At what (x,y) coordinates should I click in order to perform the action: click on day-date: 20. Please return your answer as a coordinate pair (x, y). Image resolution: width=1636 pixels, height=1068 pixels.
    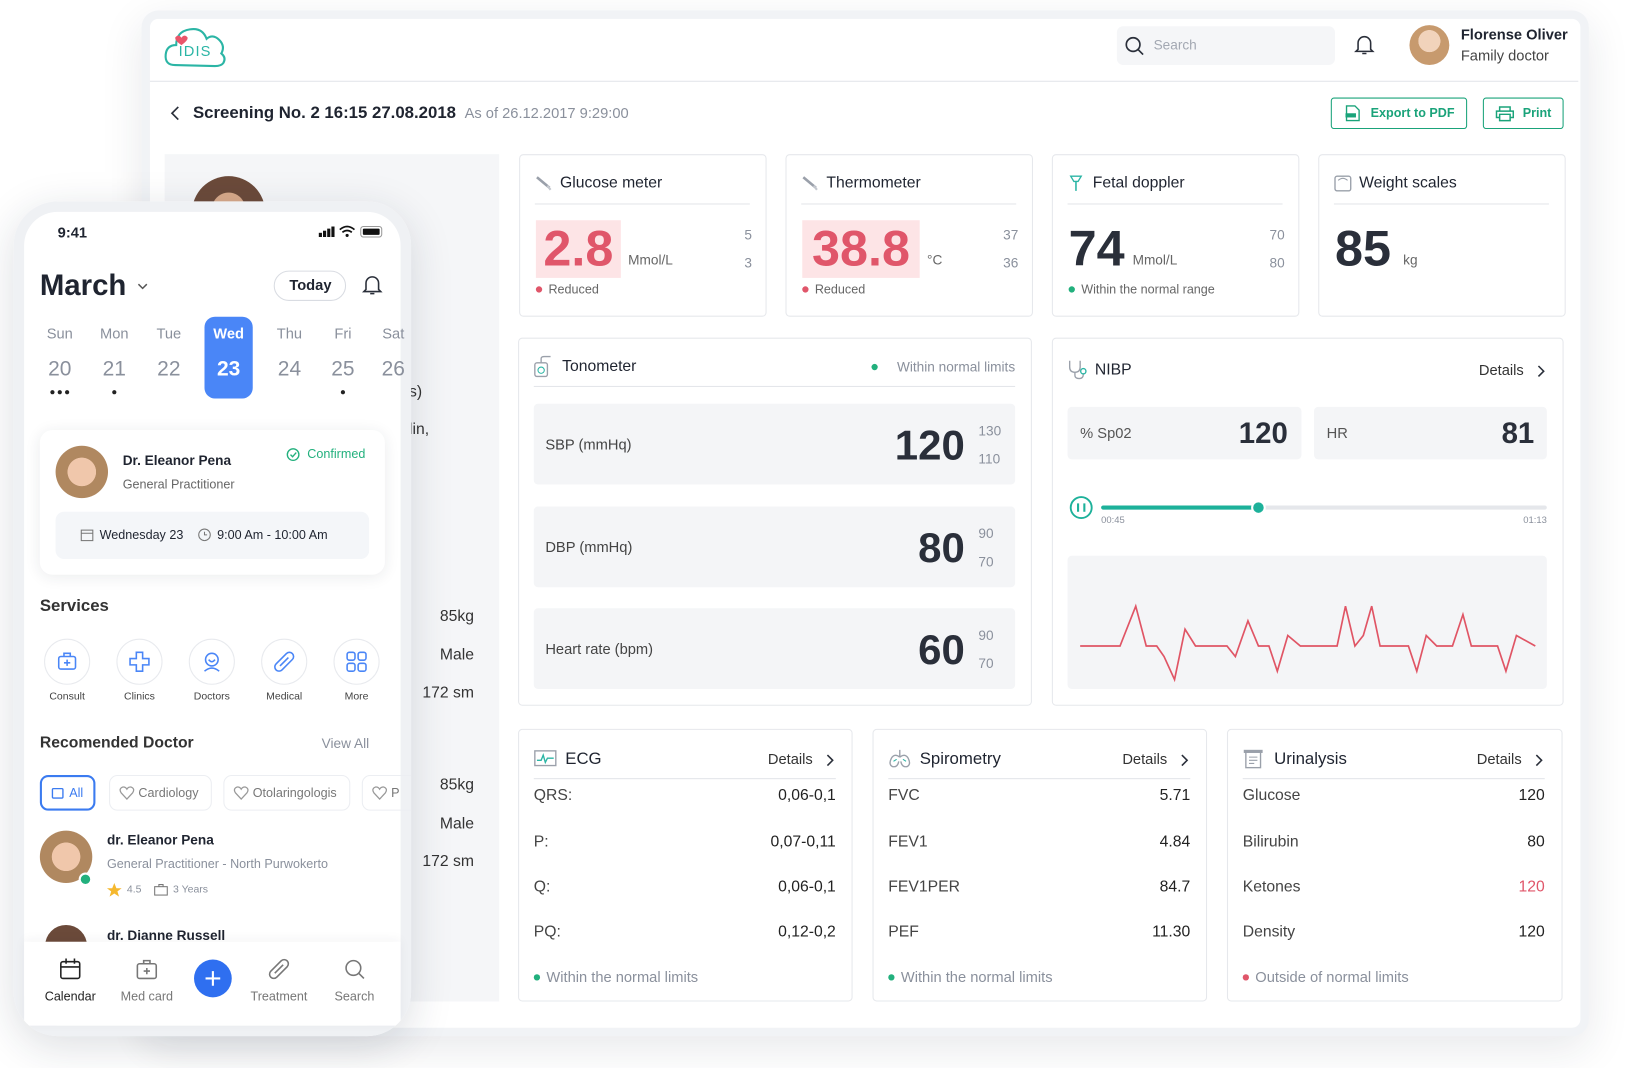
    Looking at the image, I should click on (60, 369).